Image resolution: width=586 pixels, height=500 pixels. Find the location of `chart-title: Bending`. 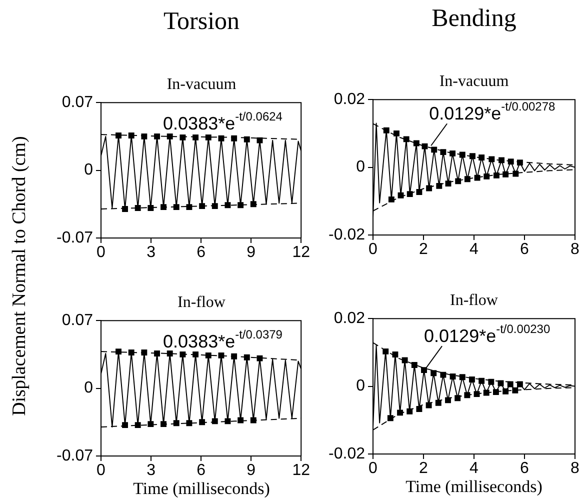

chart-title: Bending is located at coordinates (474, 19).